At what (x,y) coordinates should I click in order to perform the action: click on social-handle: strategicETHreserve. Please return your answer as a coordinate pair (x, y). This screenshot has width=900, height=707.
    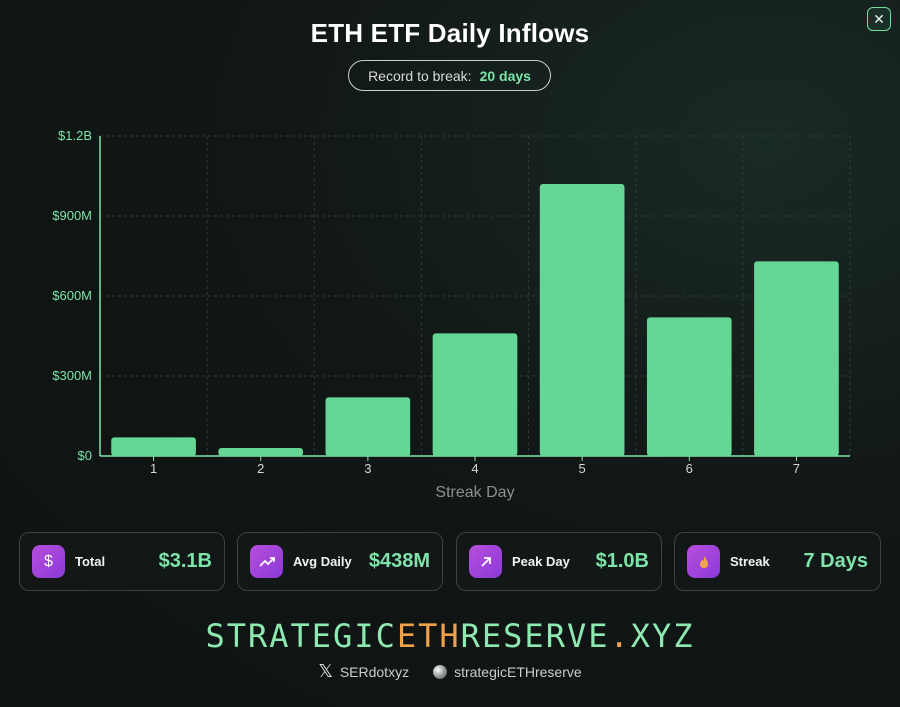
    Looking at the image, I should click on (518, 671).